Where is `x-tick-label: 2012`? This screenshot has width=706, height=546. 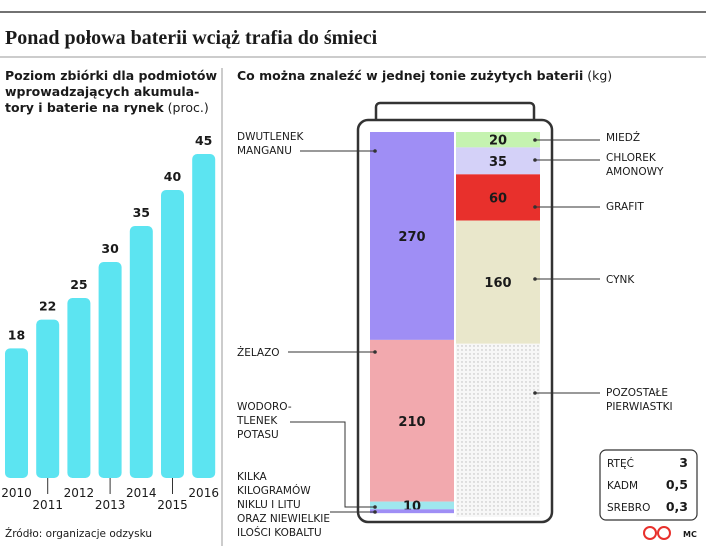 x-tick-label: 2012 is located at coordinates (79, 493).